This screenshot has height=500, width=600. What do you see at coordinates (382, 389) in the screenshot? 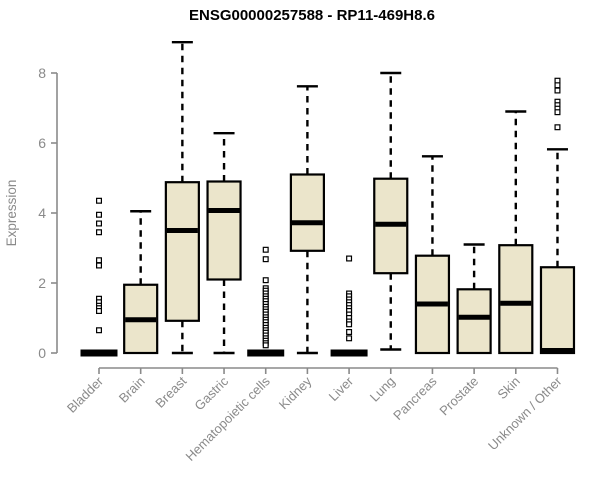
I see `x-category-label-lung: Lung` at bounding box center [382, 389].